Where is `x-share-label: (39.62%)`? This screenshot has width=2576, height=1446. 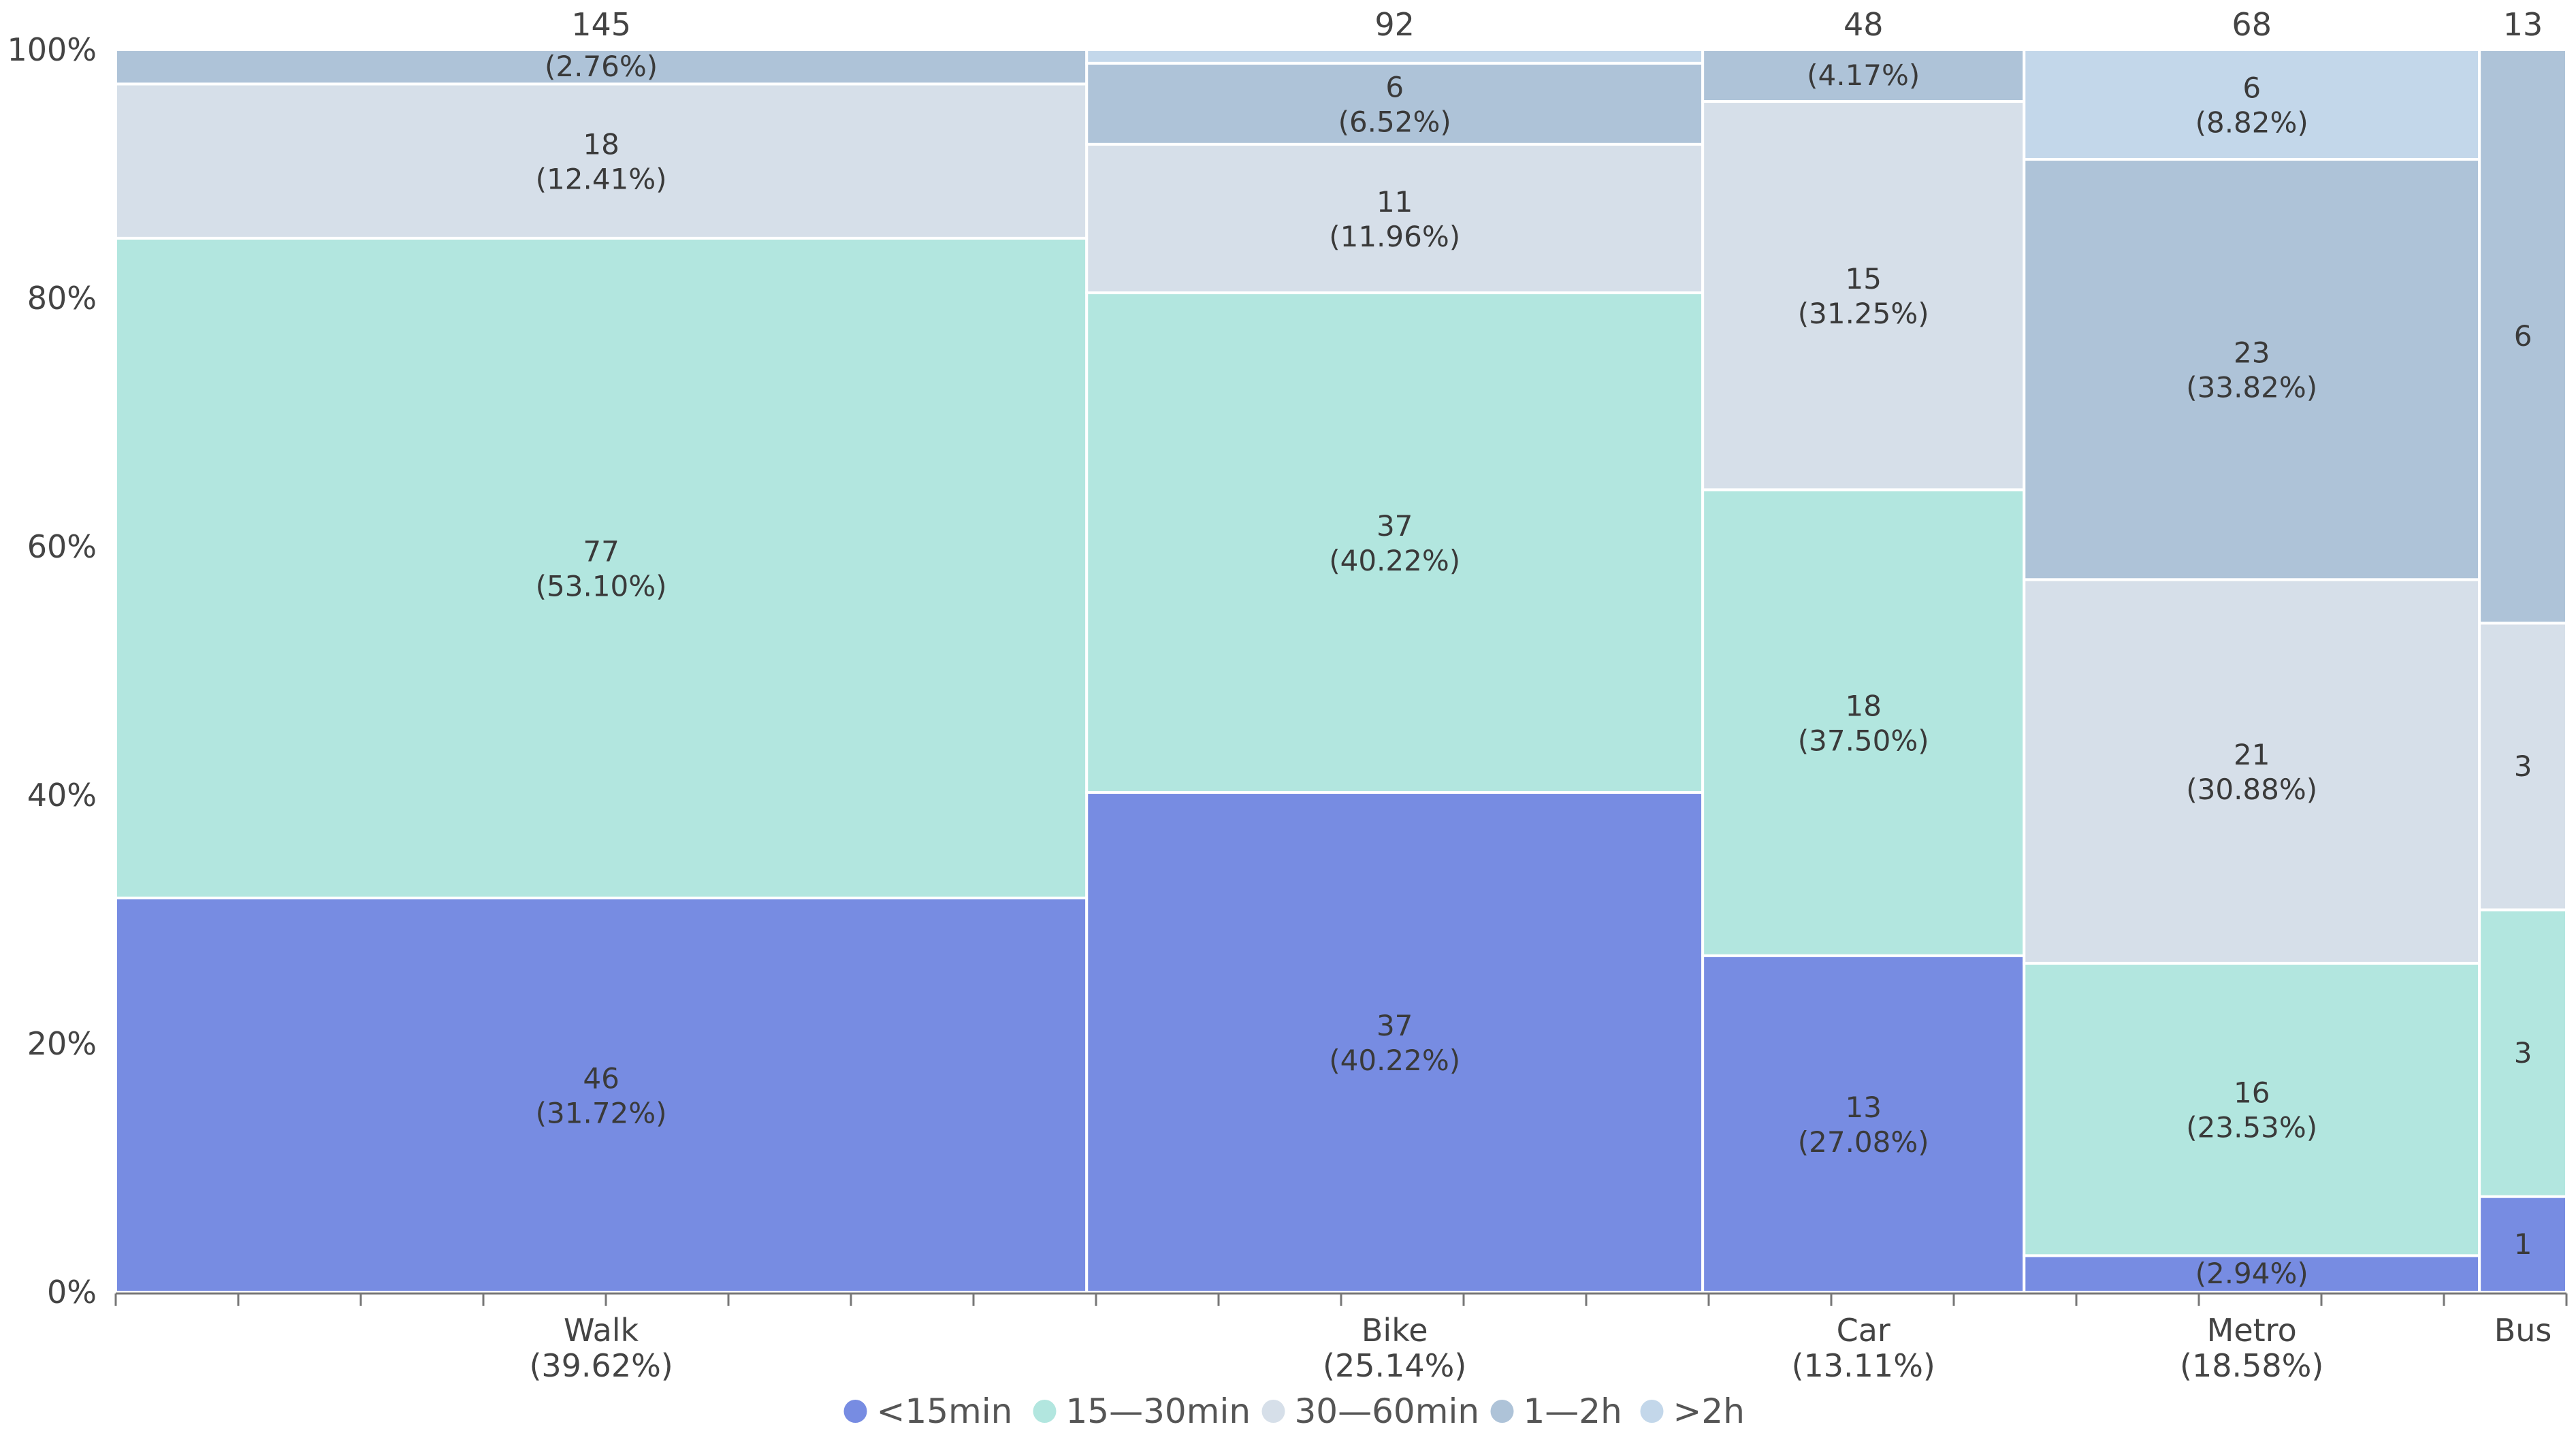
x-share-label: (39.62%) is located at coordinates (601, 1365).